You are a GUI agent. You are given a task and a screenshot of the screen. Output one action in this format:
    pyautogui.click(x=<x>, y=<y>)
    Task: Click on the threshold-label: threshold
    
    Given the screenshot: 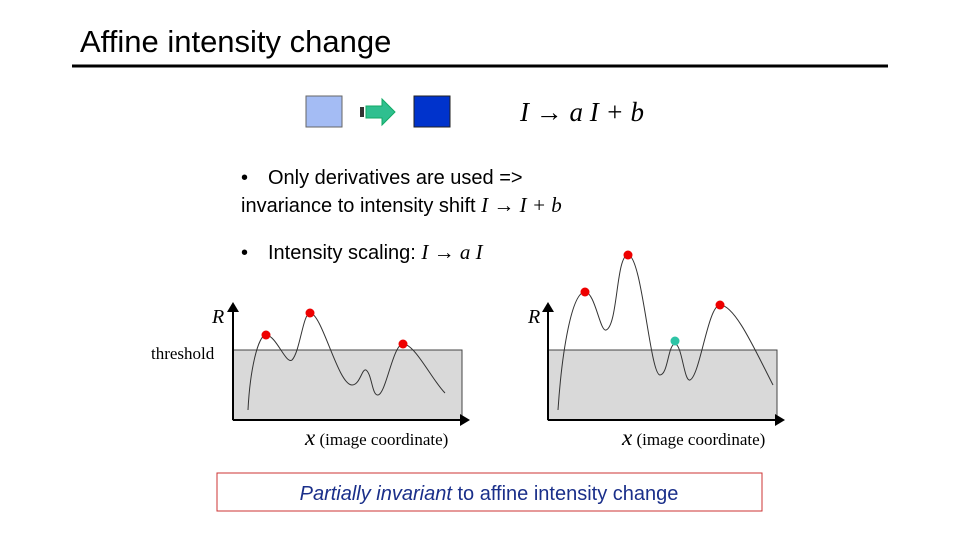 What is the action you would take?
    pyautogui.click(x=183, y=353)
    